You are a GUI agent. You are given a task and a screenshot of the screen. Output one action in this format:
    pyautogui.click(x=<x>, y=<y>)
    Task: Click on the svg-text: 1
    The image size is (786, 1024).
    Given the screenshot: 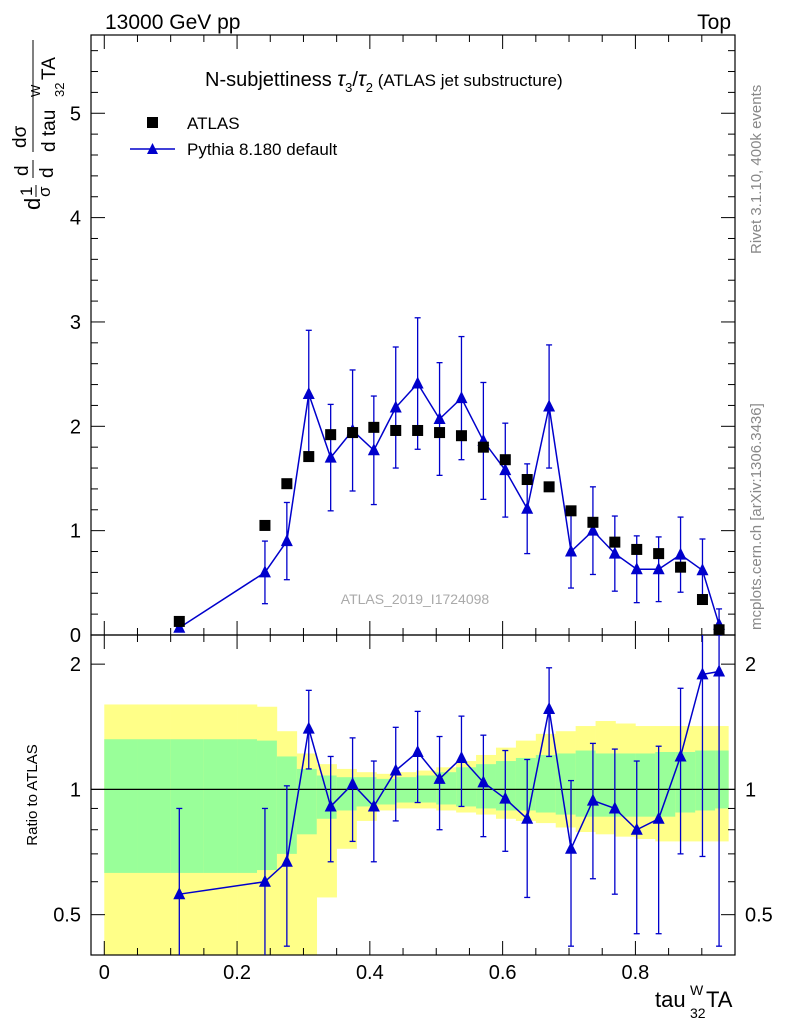 What is the action you would take?
    pyautogui.click(x=26, y=191)
    